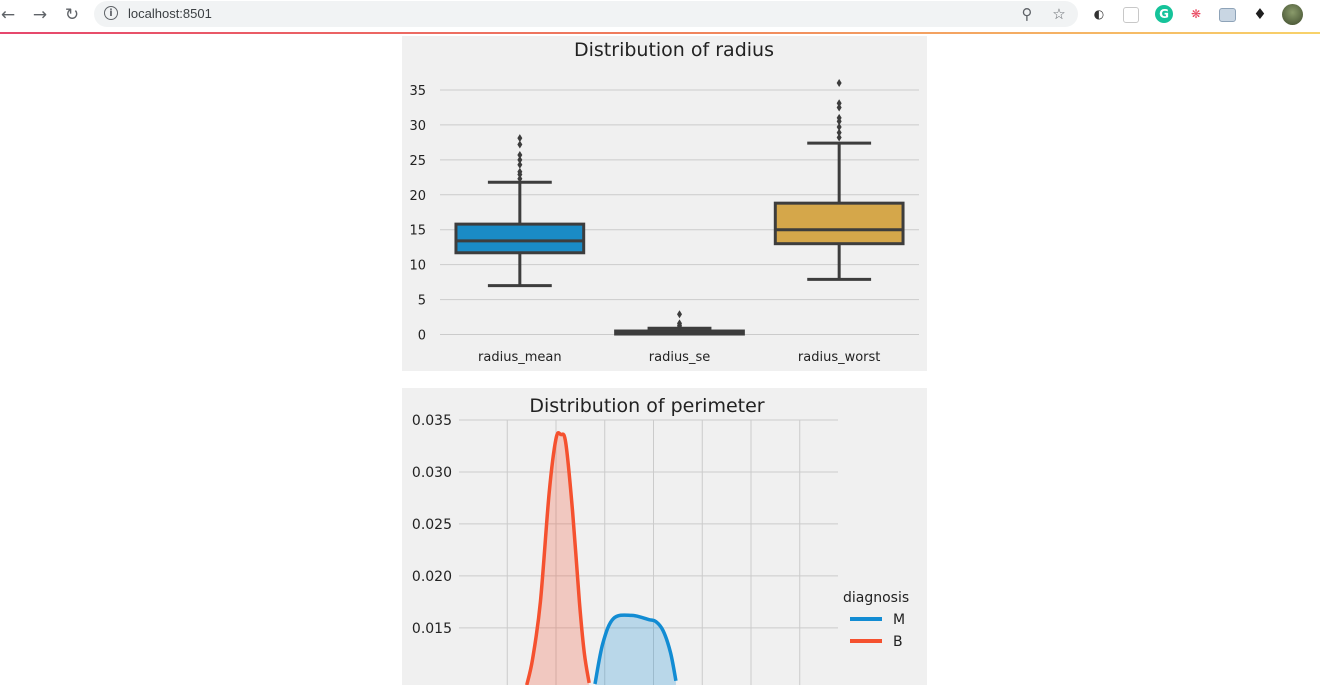  What do you see at coordinates (1059, 14) in the screenshot?
I see `bookmark-star-icon: ☆` at bounding box center [1059, 14].